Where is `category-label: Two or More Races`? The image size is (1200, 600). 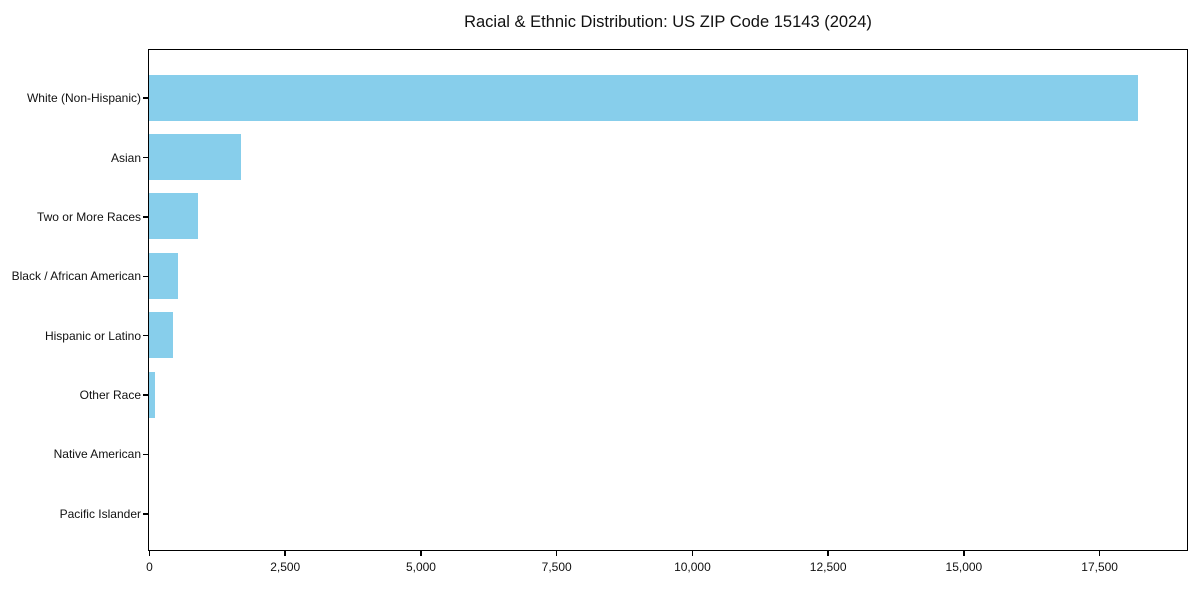 category-label: Two or More Races is located at coordinates (88, 216).